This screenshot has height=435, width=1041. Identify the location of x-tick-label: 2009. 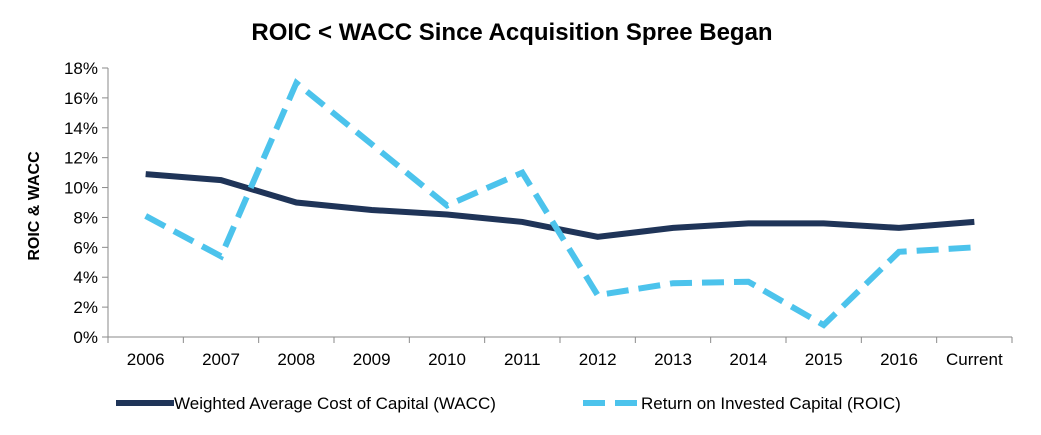
(372, 359).